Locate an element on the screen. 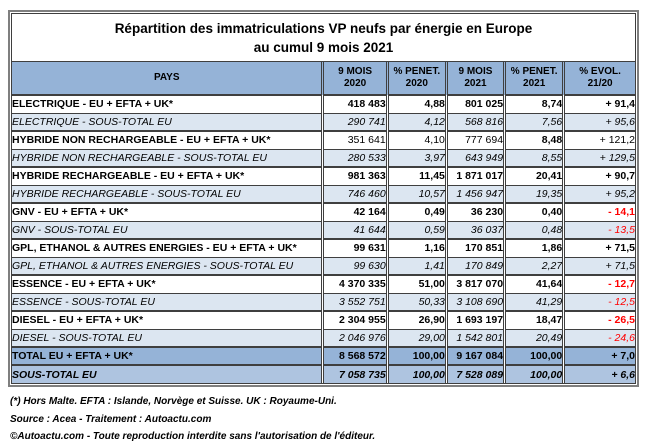 Image resolution: width=655 pixels, height=442 pixels. value-cell: 29,00 is located at coordinates (416, 337).